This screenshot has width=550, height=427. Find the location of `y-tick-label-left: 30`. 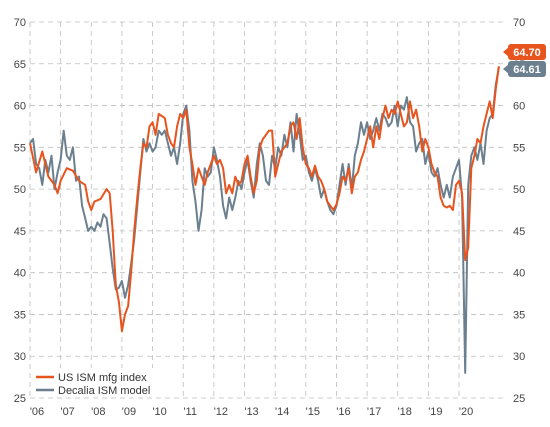

y-tick-label-left: 30 is located at coordinates (20, 357).